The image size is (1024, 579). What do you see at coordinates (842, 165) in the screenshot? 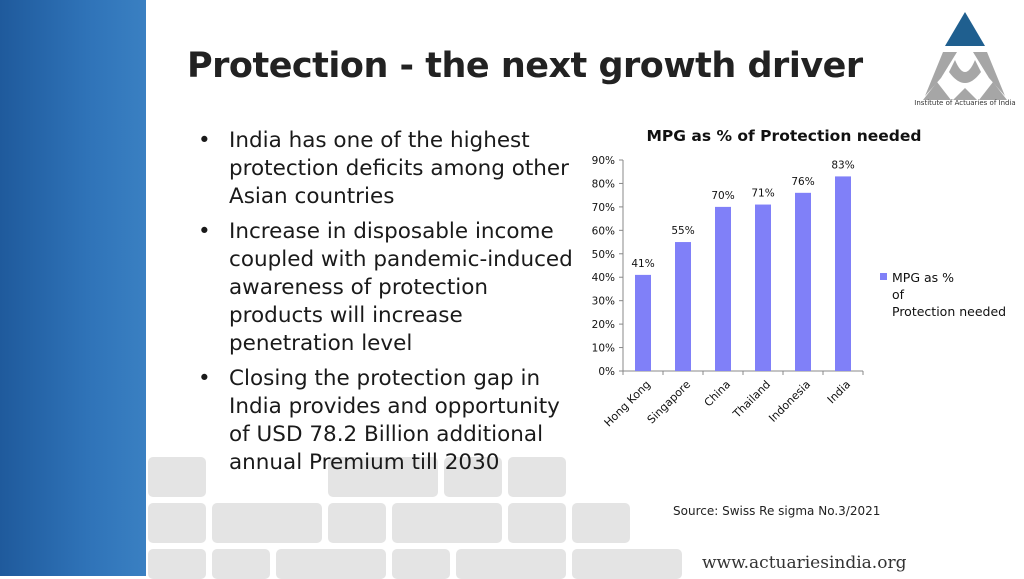
I see `data-label: 83%` at bounding box center [842, 165].